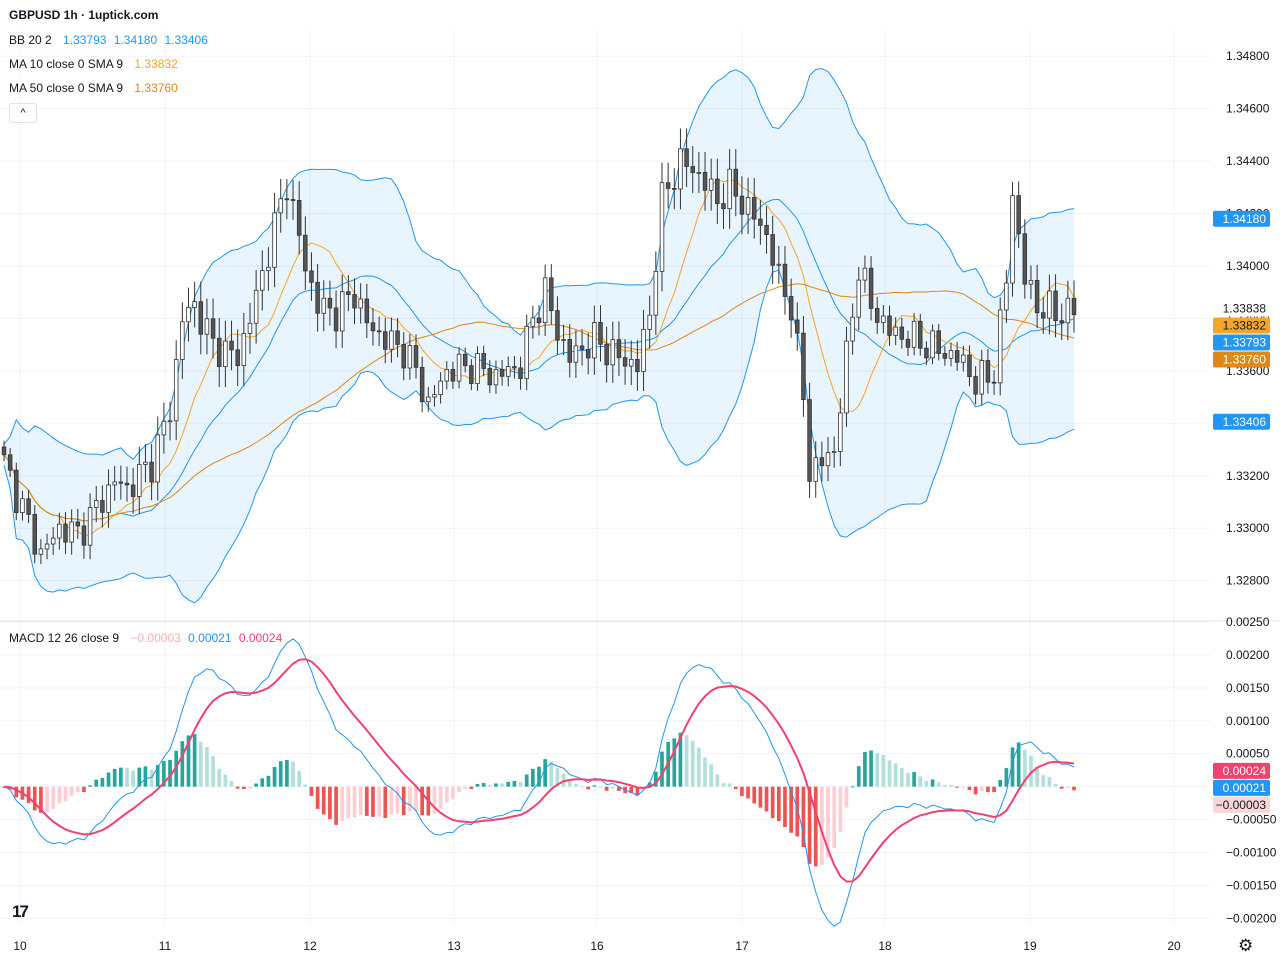 Image resolution: width=1280 pixels, height=960 pixels. I want to click on legend-ma50-label: MA 50 close 0 SMA 9, so click(66, 88).